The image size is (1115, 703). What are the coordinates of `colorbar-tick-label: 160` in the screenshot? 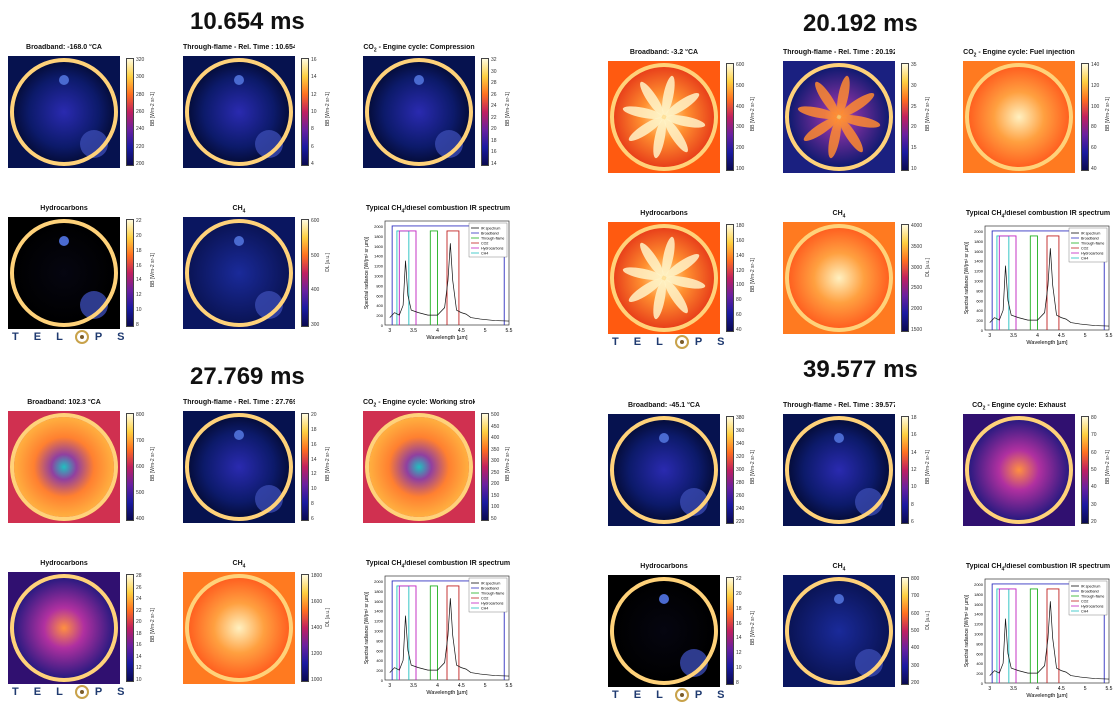 It's located at (740, 240).